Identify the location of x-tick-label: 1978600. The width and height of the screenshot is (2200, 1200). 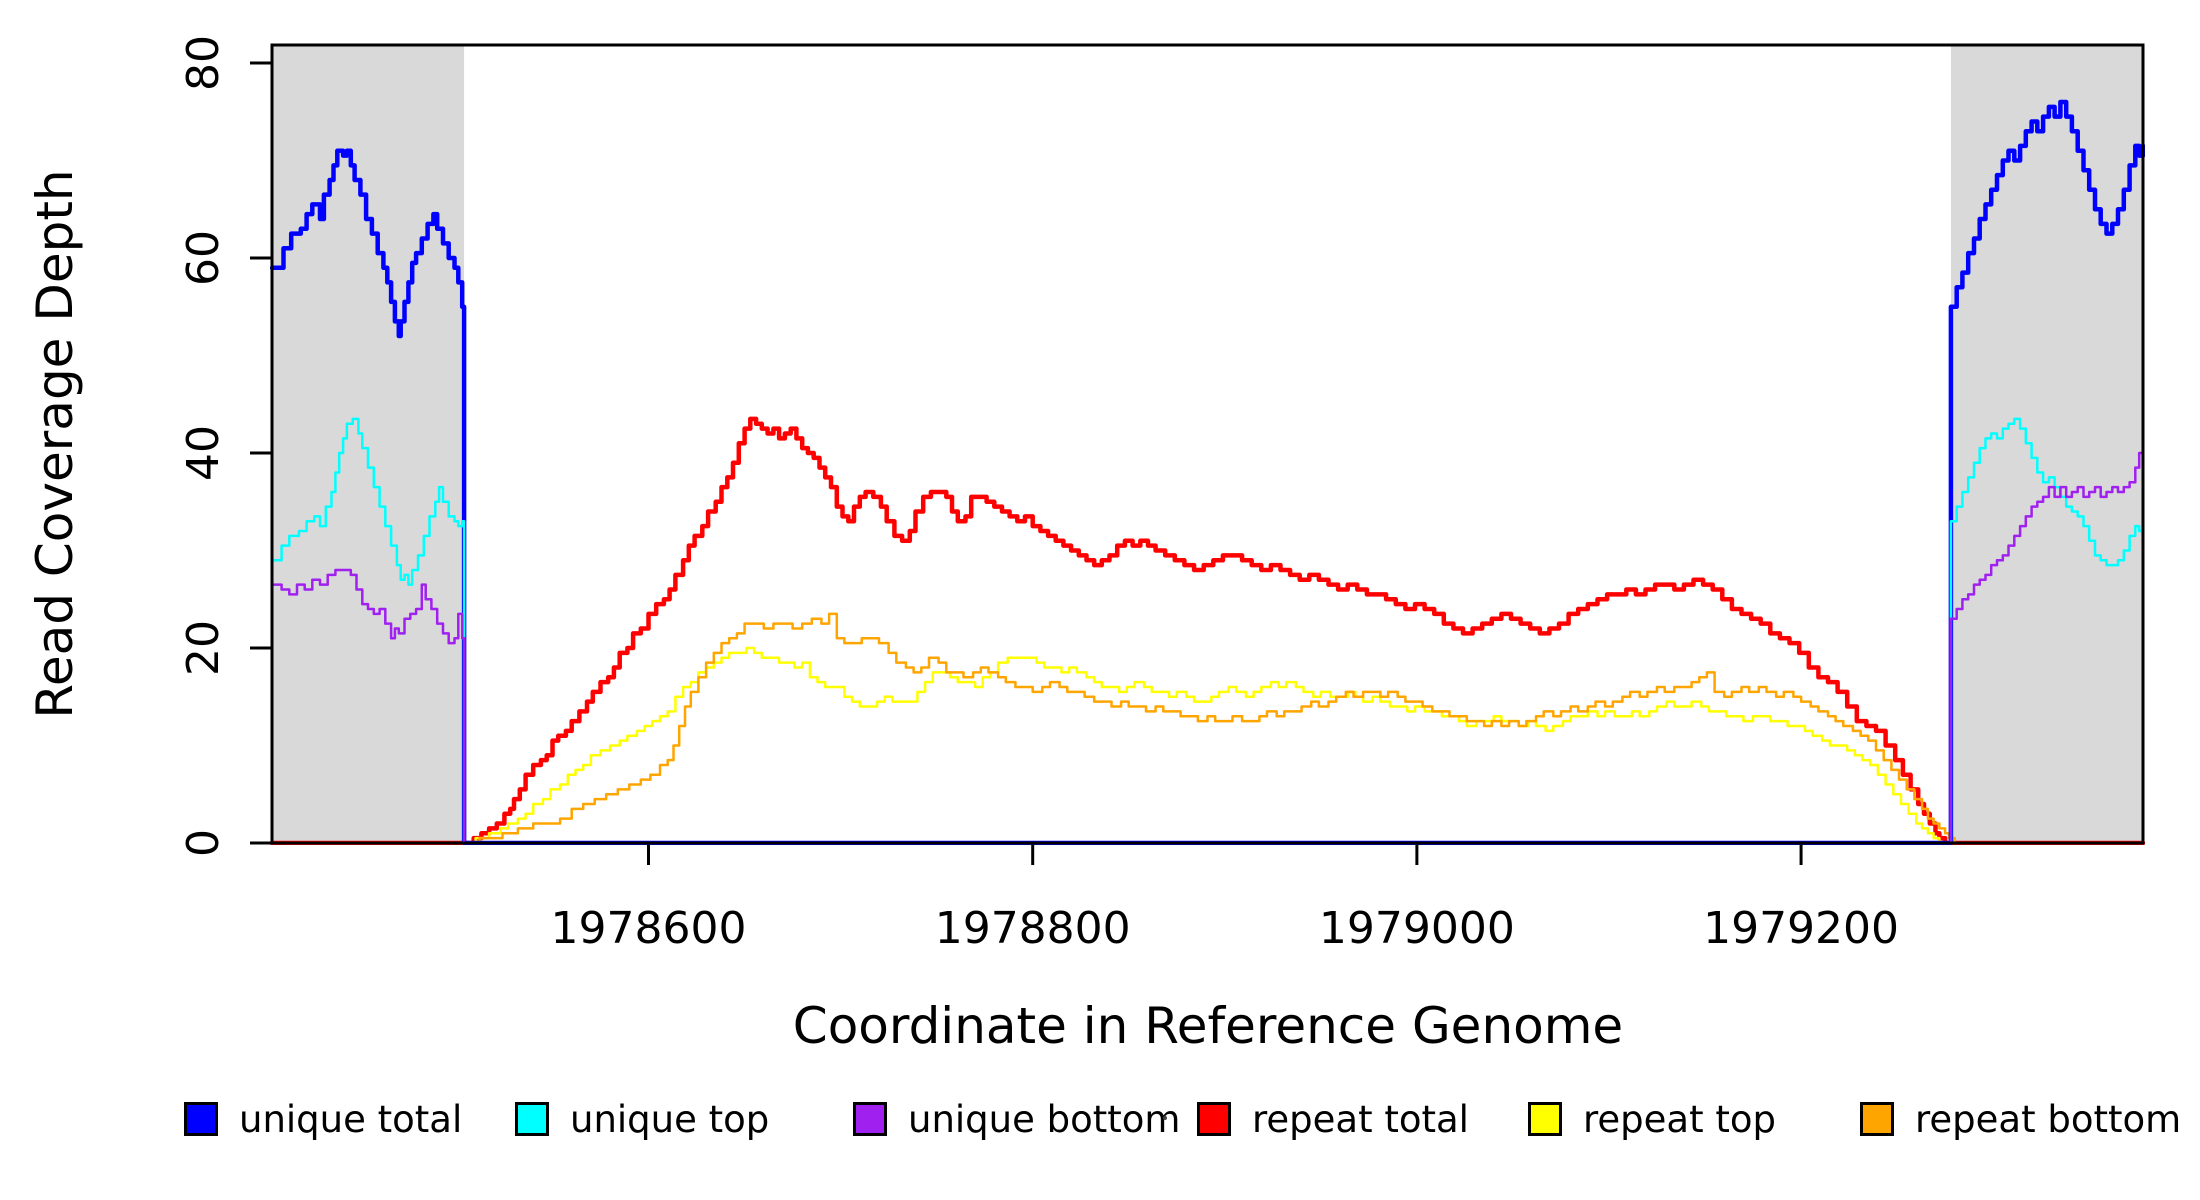
(649, 928).